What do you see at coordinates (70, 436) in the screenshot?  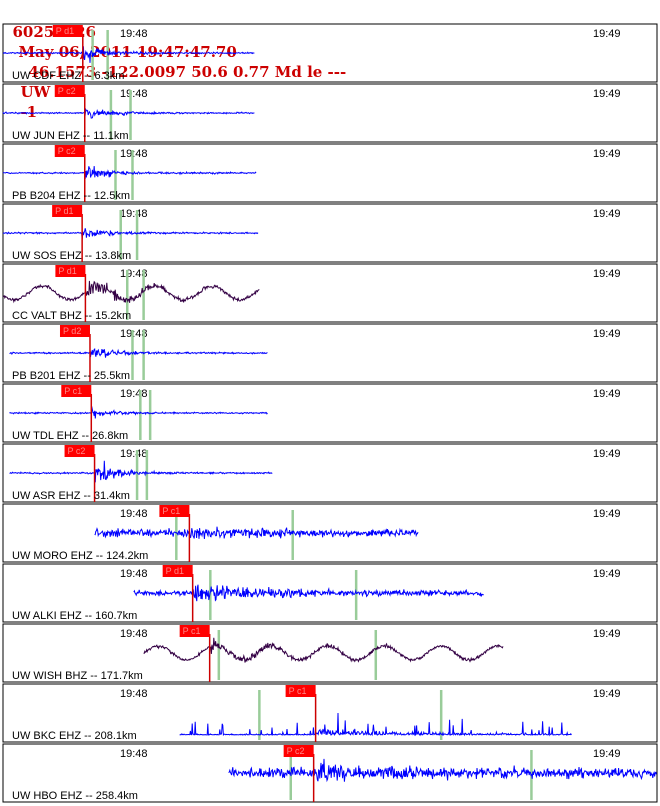 I see `station-label: UW TDL EHZ -- 26.8km` at bounding box center [70, 436].